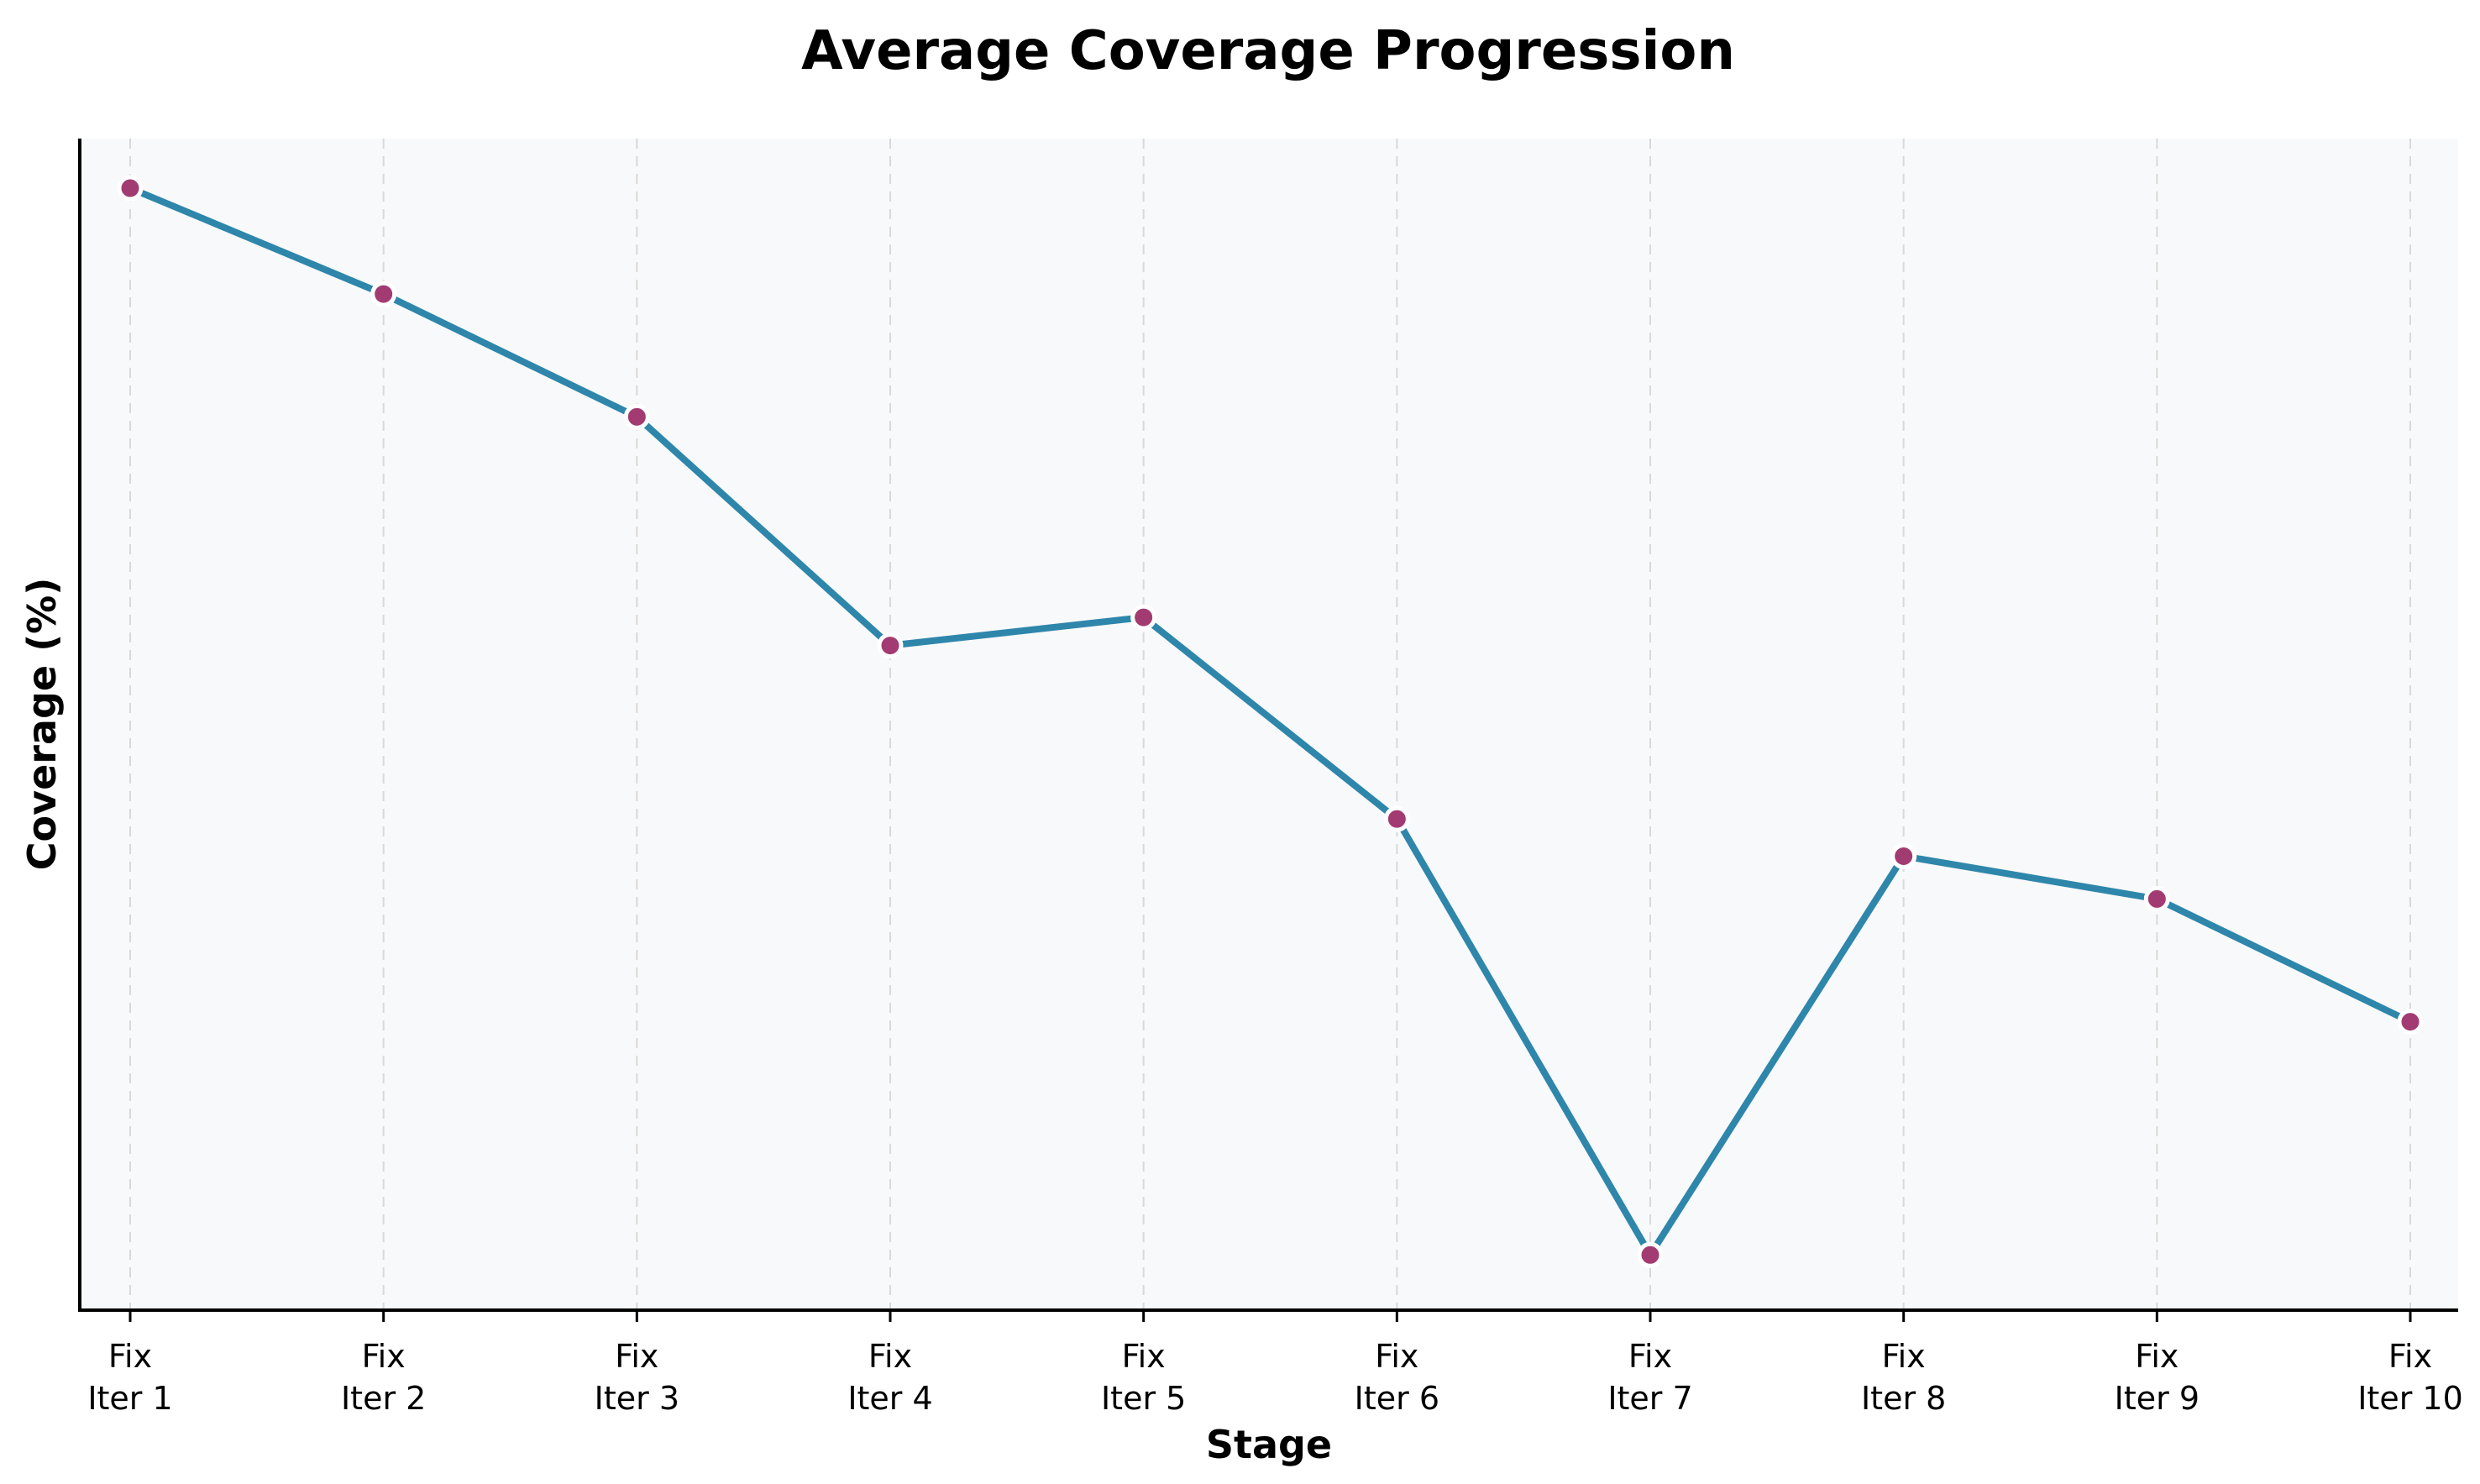 The image size is (2480, 1484). What do you see at coordinates (1397, 1378) in the screenshot?
I see `x-tick-label: Fix Iter 6` at bounding box center [1397, 1378].